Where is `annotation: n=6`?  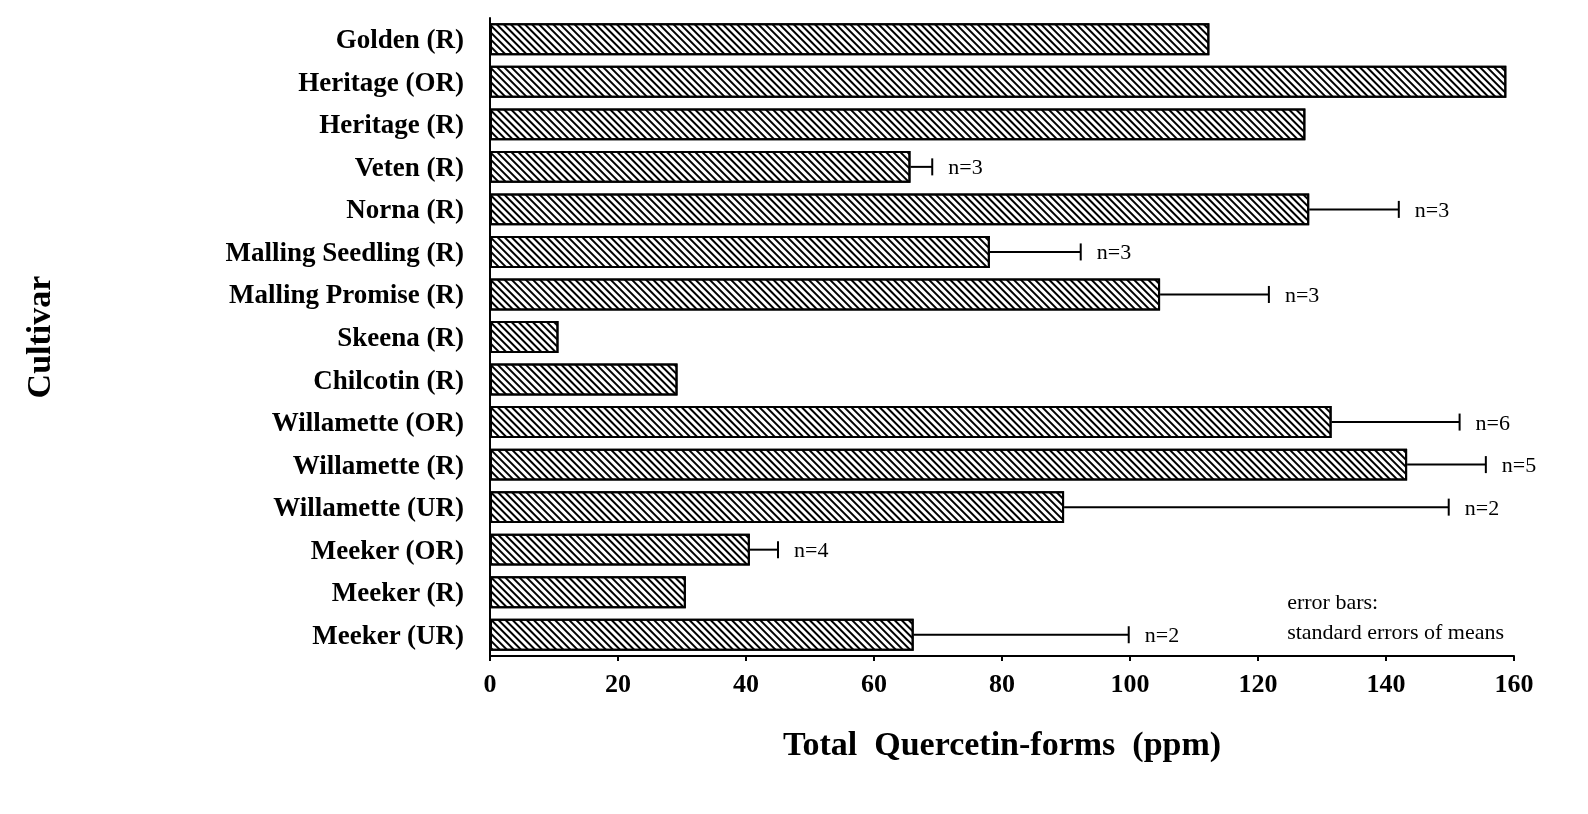
annotation: n=6 is located at coordinates (1493, 422).